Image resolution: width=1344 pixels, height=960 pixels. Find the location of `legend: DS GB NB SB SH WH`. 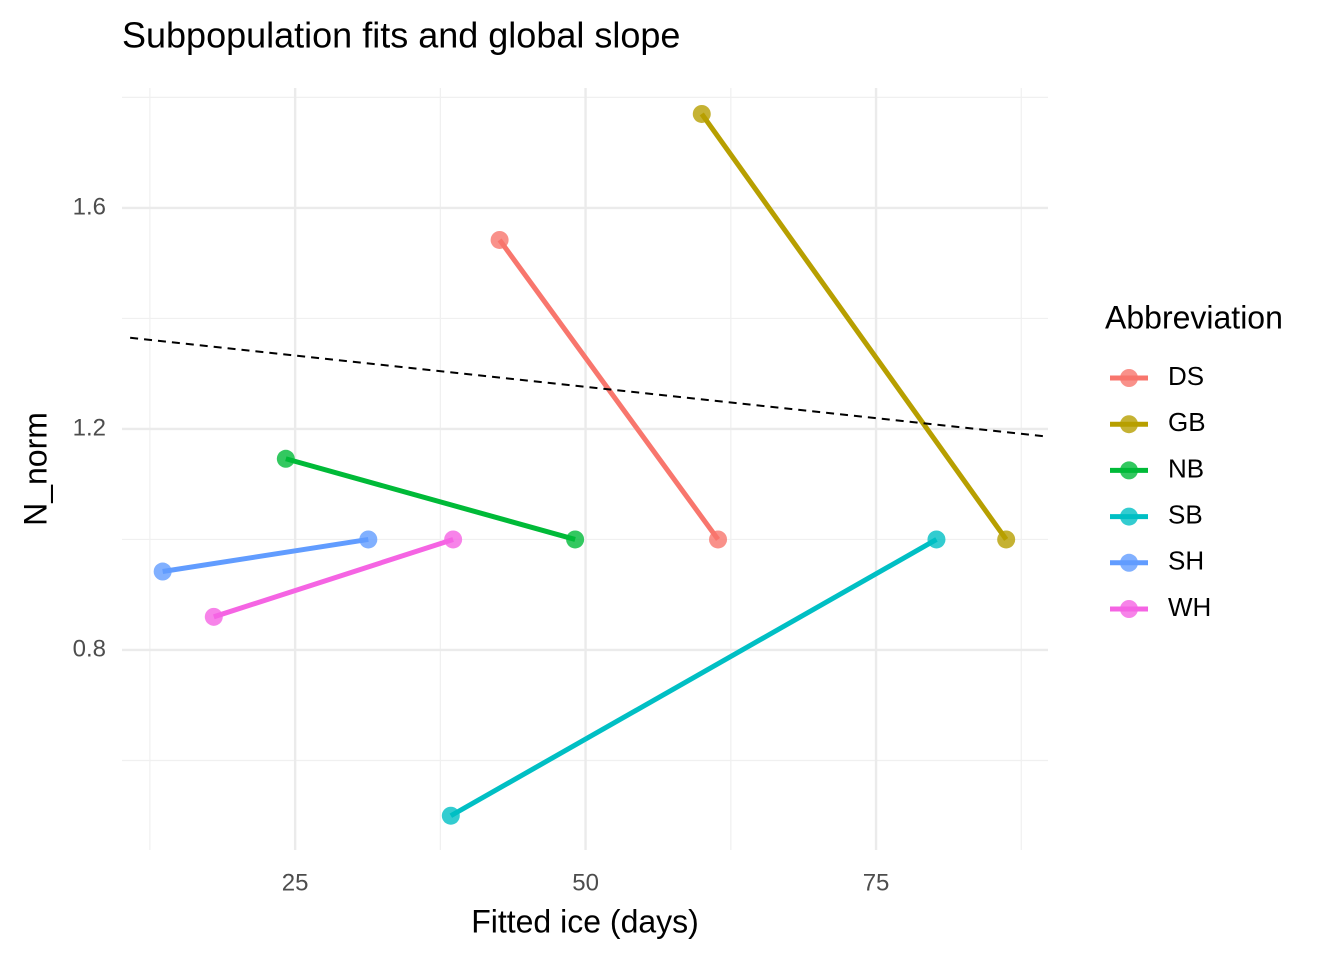

legend: DS GB NB SB SH WH is located at coordinates (1160, 491).